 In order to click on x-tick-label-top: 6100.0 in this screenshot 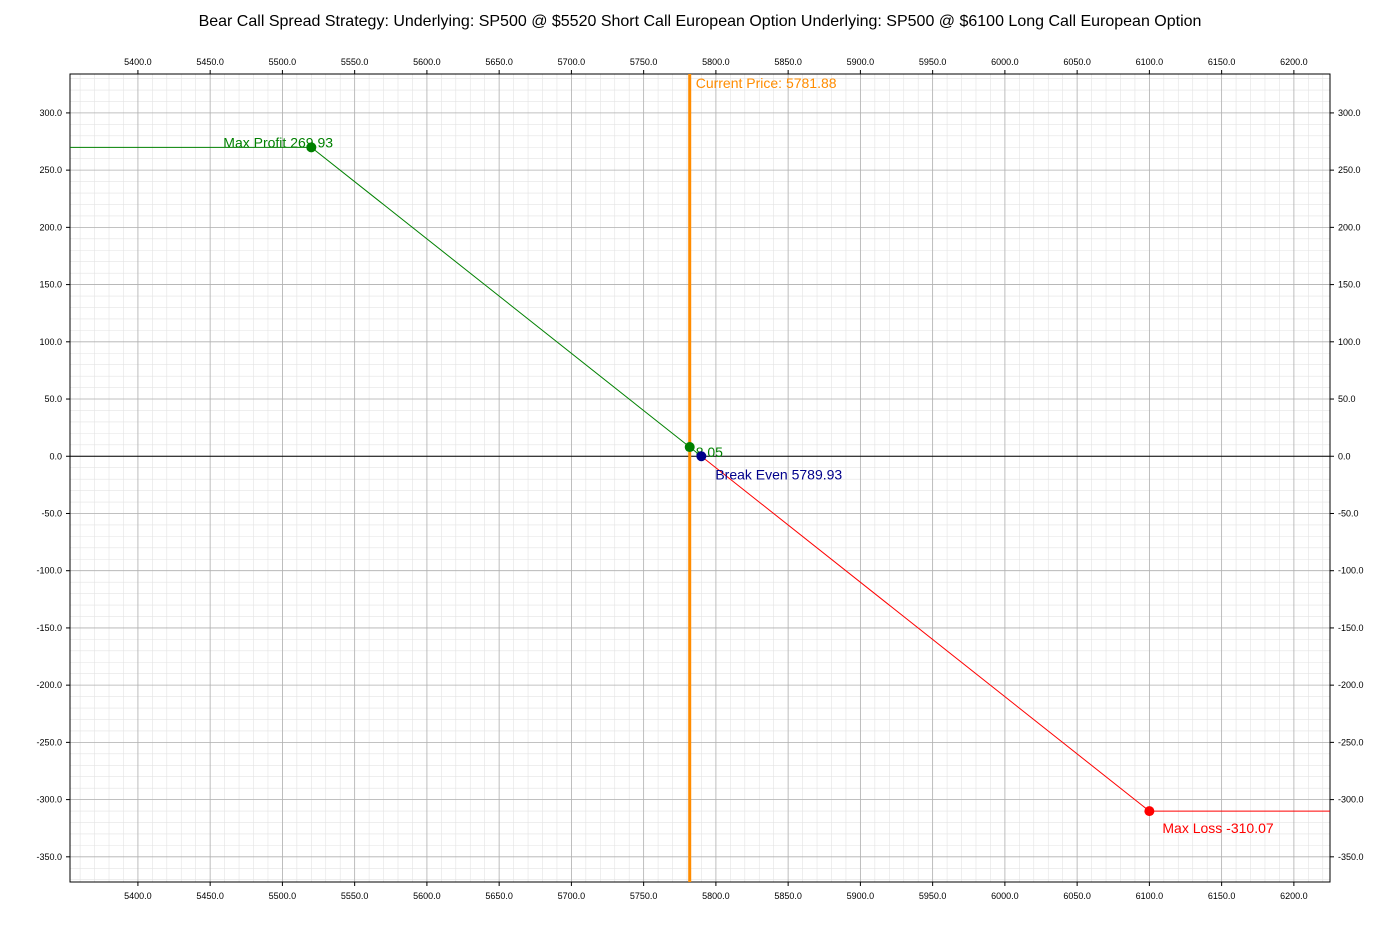, I will do `click(1150, 62)`.